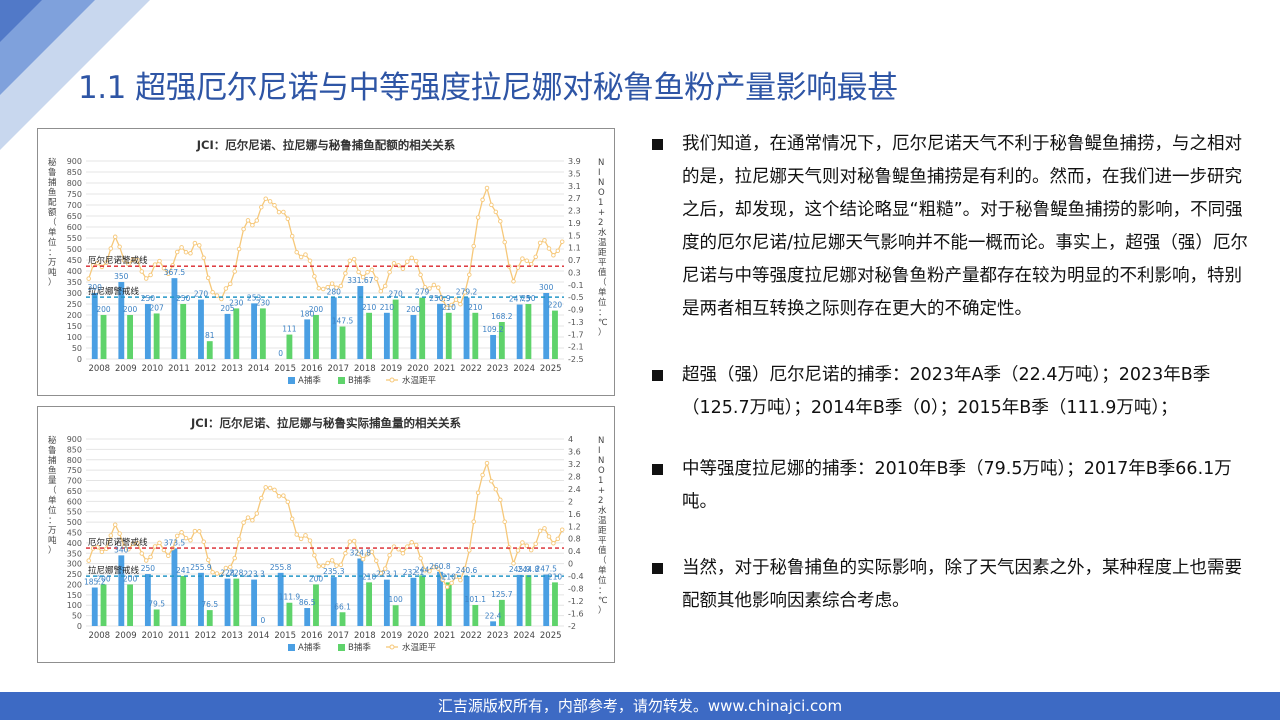  Describe the element at coordinates (395, 294) in the screenshot. I see `data-label-b: 270` at that location.